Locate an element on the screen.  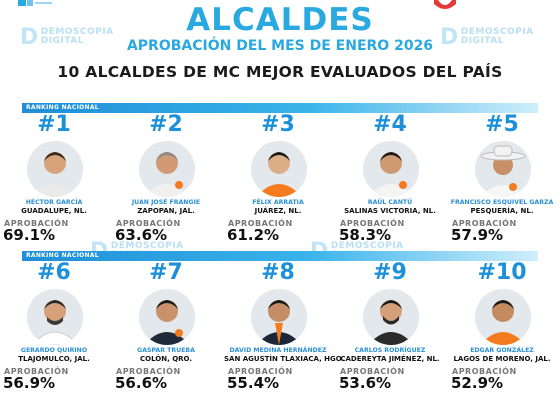
mayor-city: GUADALUPE, NL. is located at coordinates (54, 211).